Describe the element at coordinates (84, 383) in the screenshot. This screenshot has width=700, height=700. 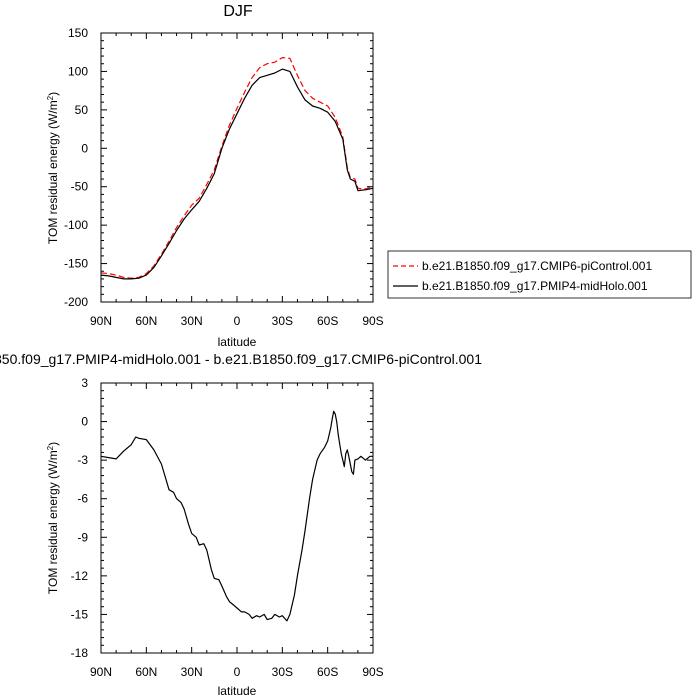
I see `bottom-chart-y-tick-label: 3` at that location.